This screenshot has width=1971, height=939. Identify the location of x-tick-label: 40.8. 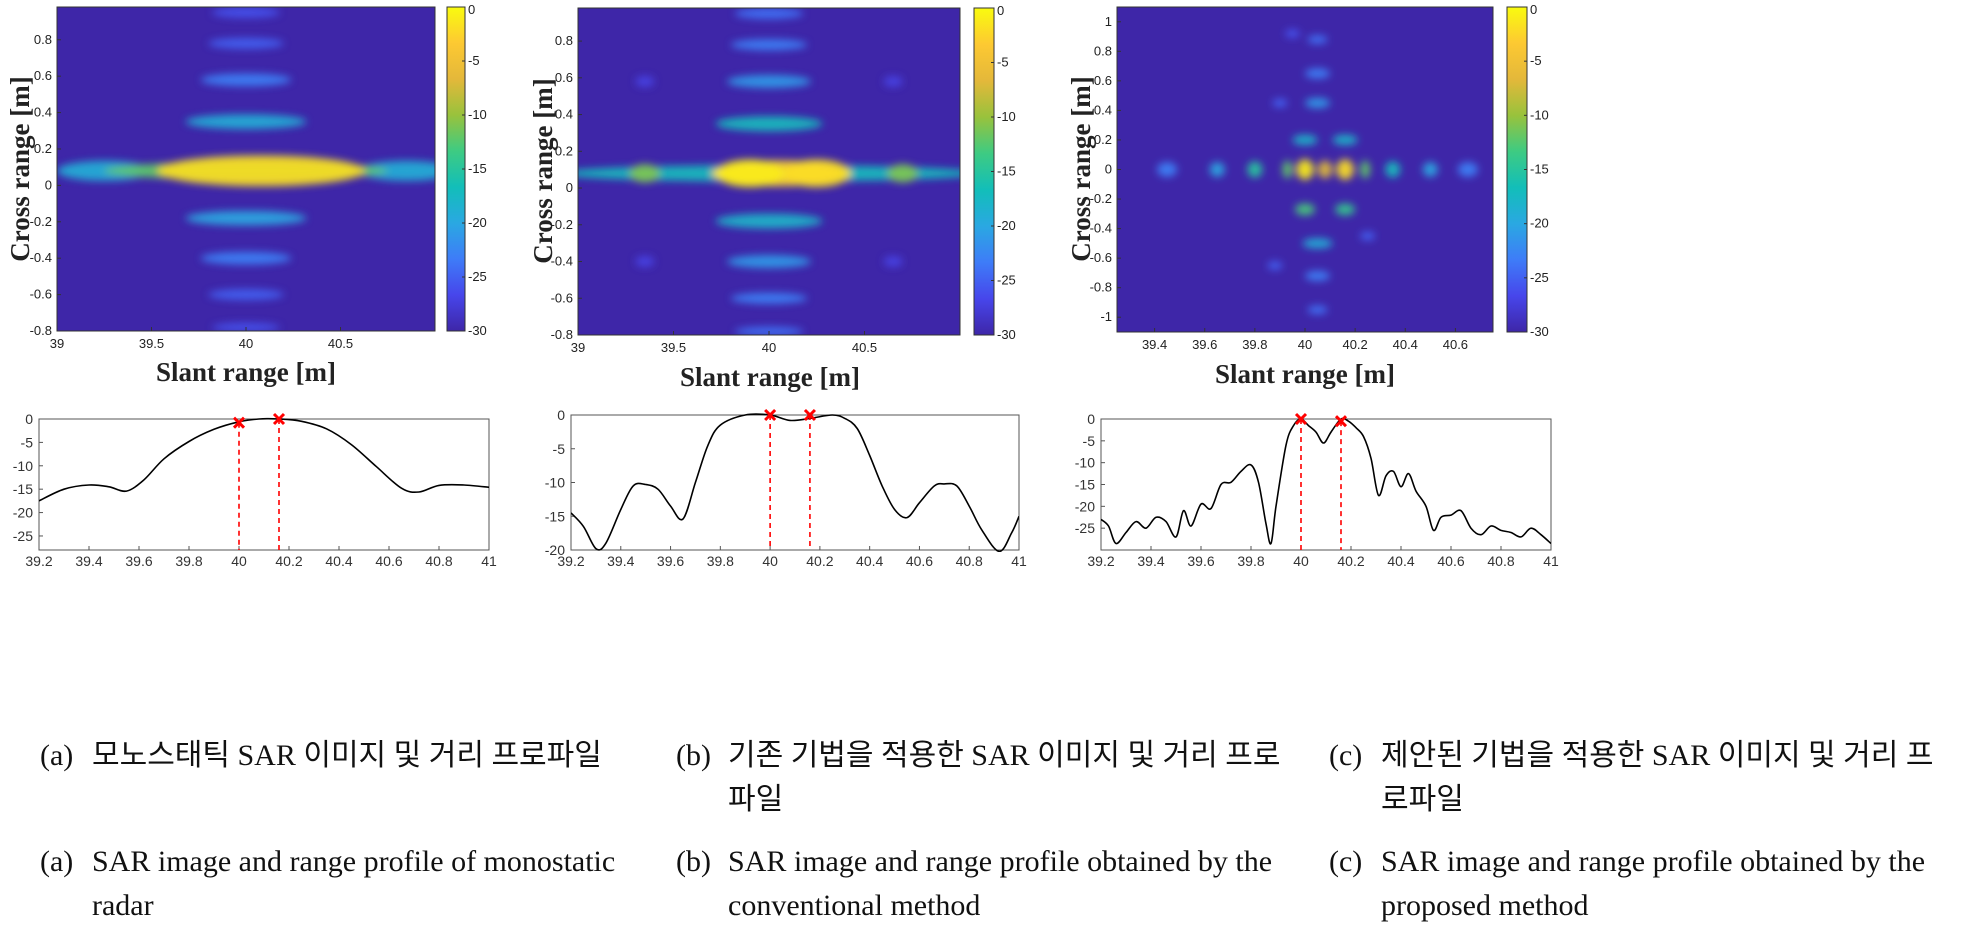
(1500, 561).